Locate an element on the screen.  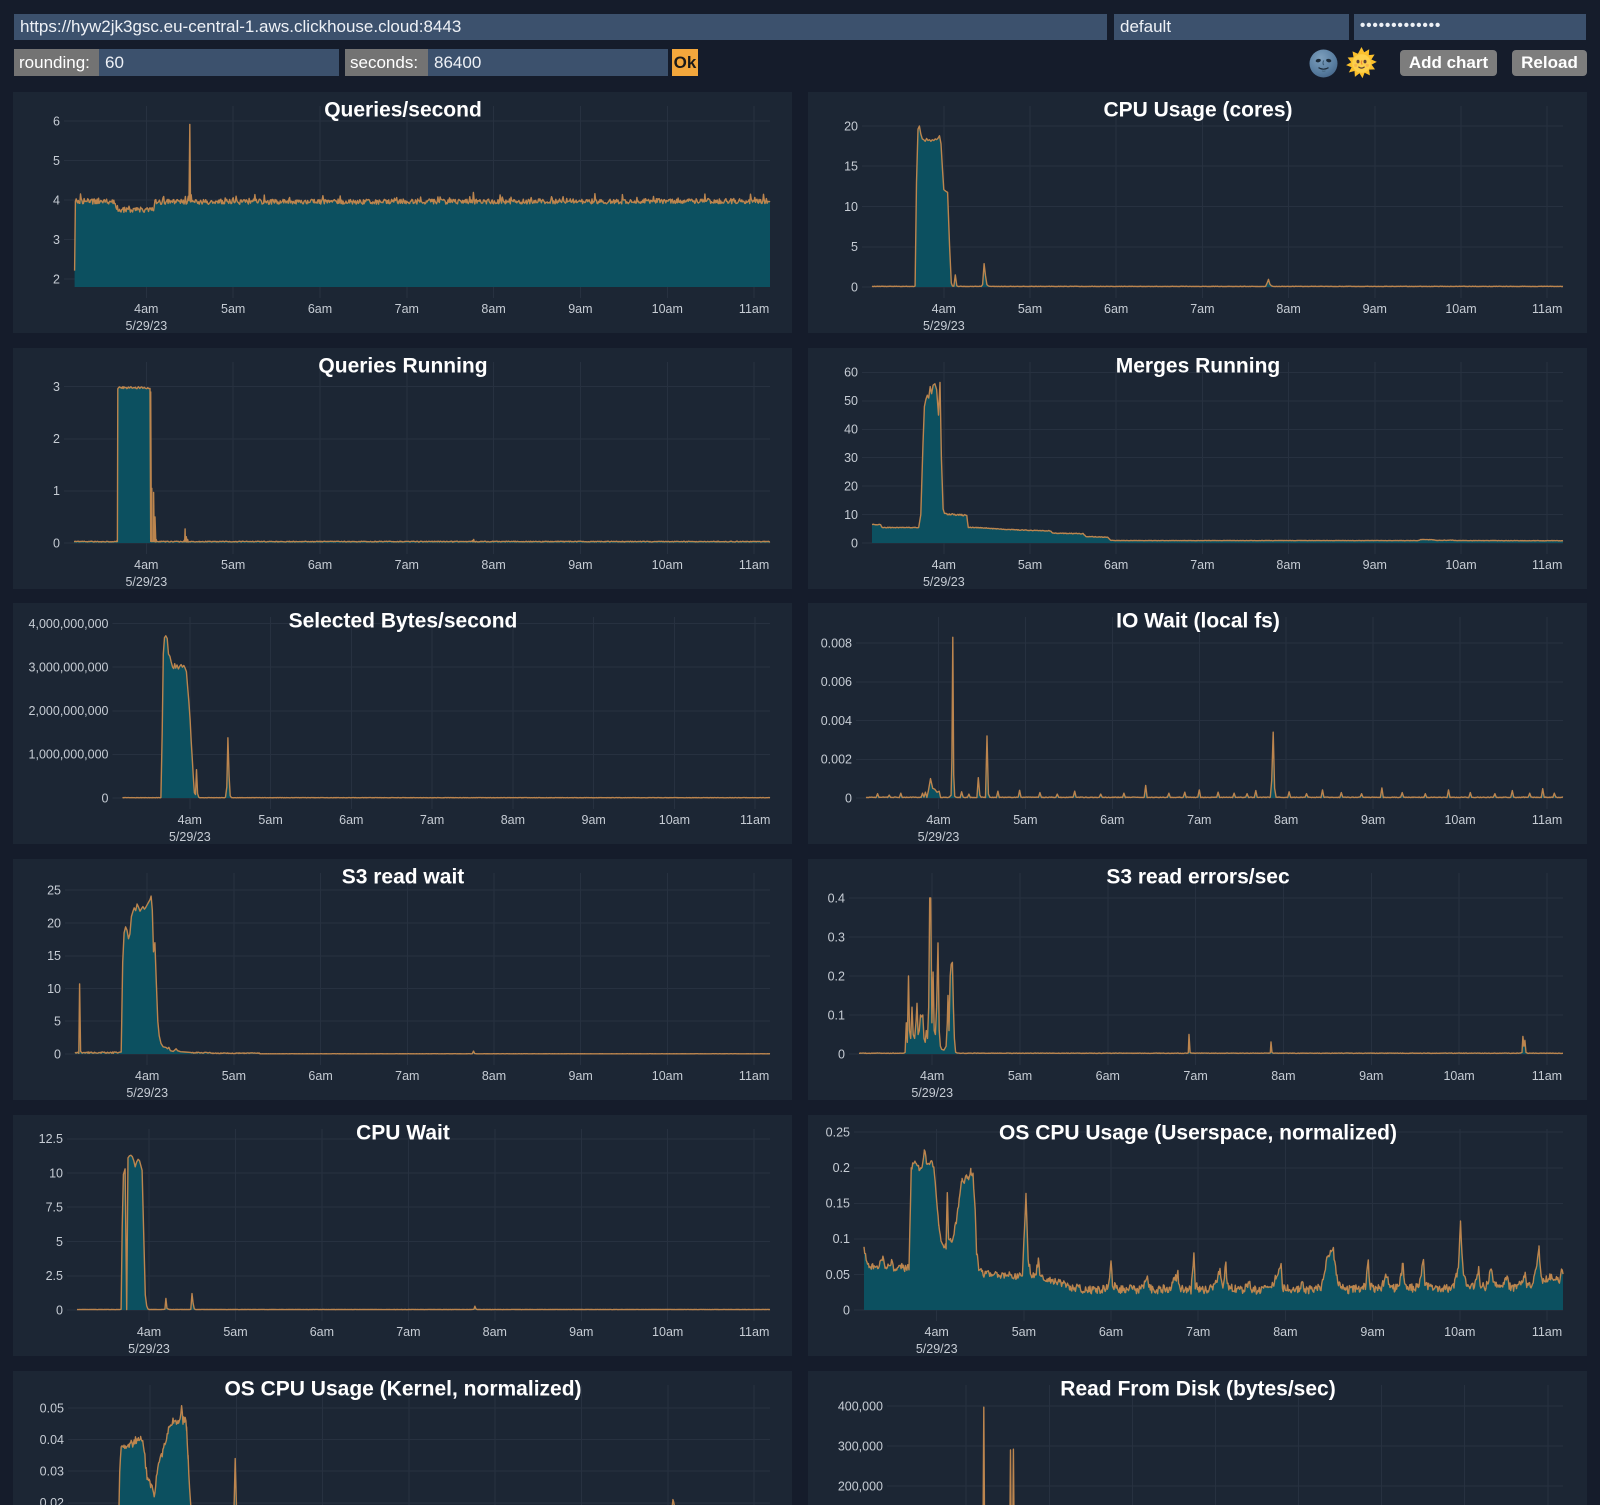
svg-text: 0.4 is located at coordinates (836, 898).